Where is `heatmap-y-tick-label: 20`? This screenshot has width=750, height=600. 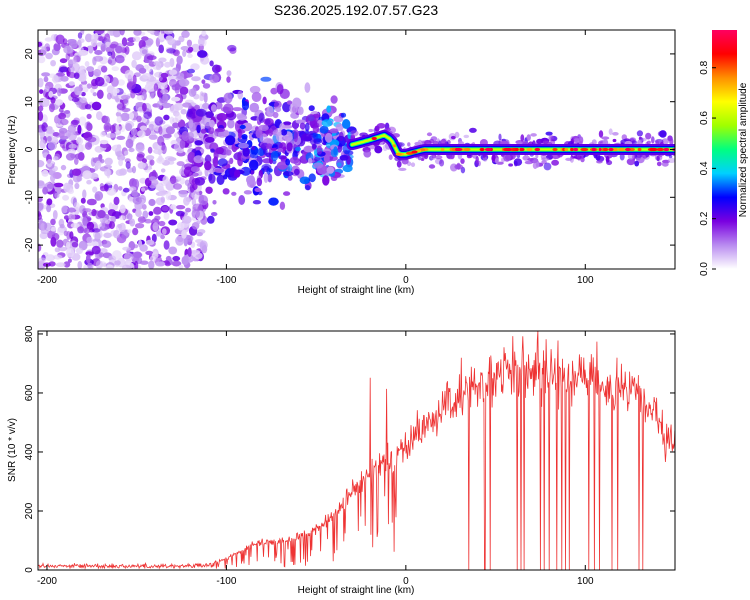 heatmap-y-tick-label: 20 is located at coordinates (29, 54).